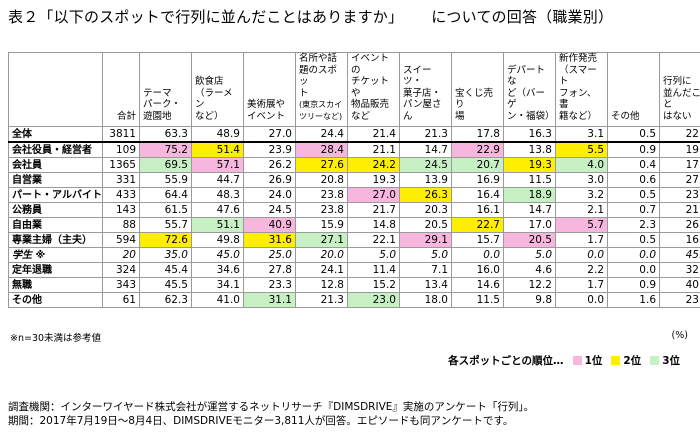 The height and width of the screenshot is (436, 700). What do you see at coordinates (269, 255) in the screenshot?
I see `table-cell: 25.0` at bounding box center [269, 255].